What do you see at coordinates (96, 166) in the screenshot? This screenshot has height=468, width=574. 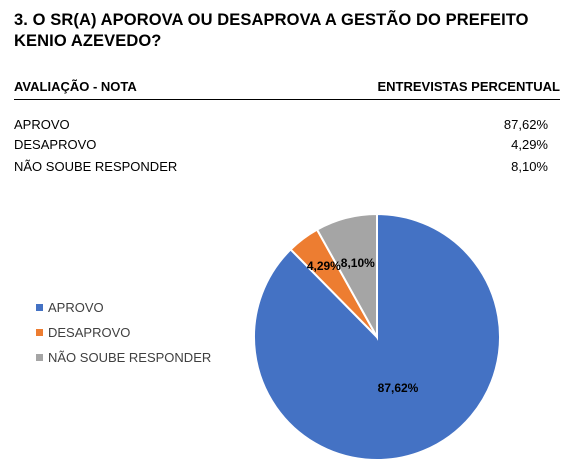 I see `row-label: NÃO SOUBE RESPONDER` at bounding box center [96, 166].